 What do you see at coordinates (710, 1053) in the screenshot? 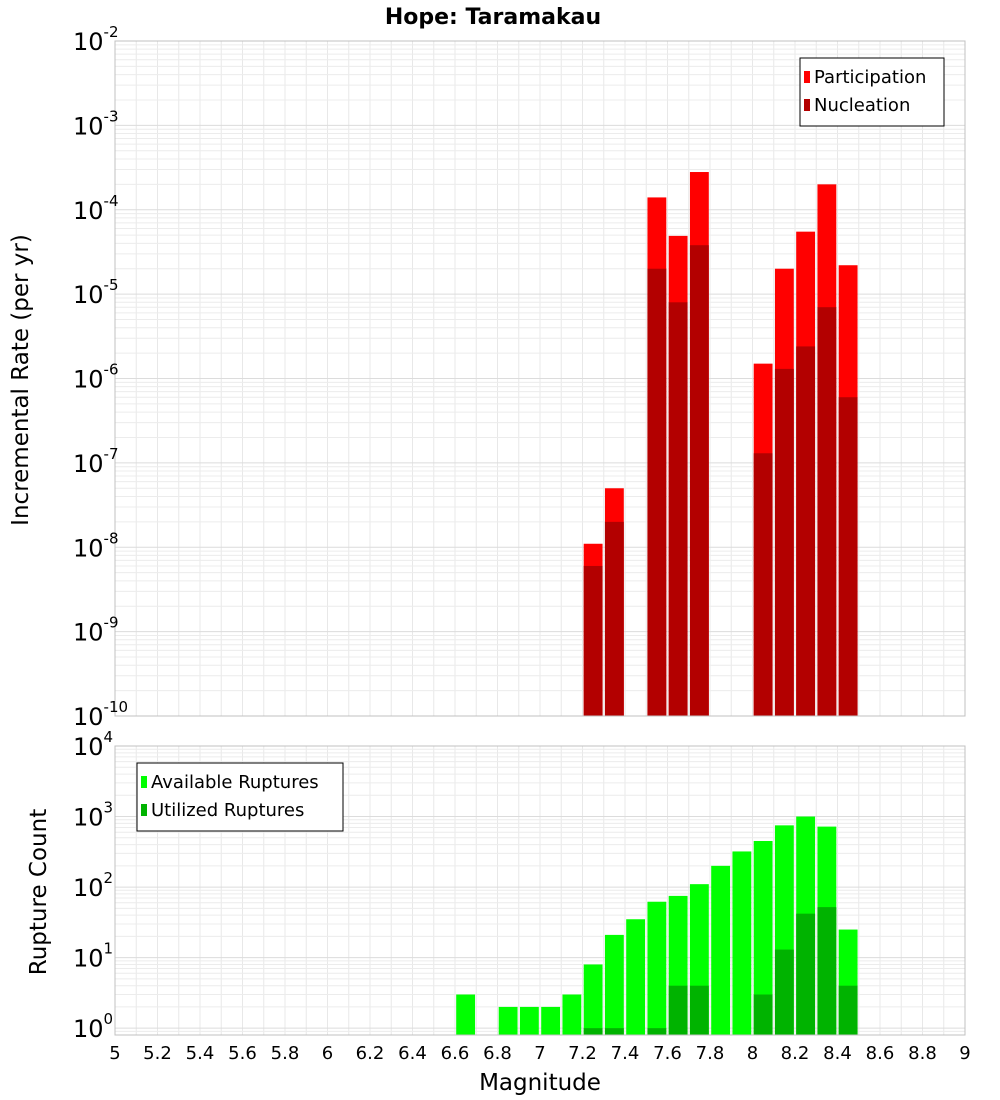
I see `x-tick-label: 7.8` at bounding box center [710, 1053].